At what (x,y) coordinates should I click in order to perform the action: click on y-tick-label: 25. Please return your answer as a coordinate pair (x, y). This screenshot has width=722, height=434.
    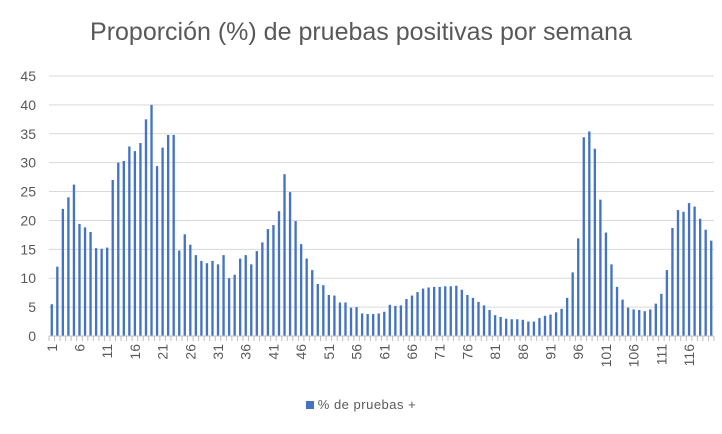
    Looking at the image, I should click on (28, 192).